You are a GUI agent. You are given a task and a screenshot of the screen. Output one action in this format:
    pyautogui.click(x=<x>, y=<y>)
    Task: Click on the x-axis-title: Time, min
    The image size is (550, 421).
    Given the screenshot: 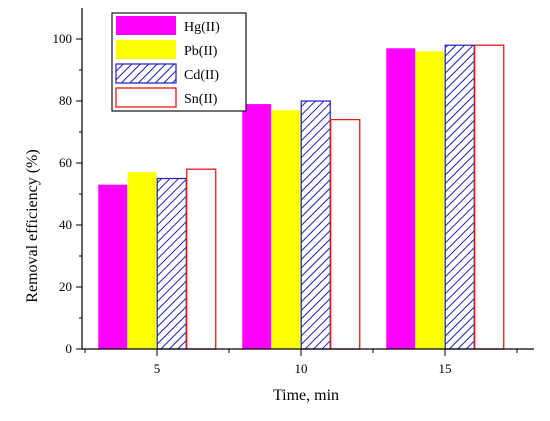 What is the action you would take?
    pyautogui.click(x=306, y=395)
    